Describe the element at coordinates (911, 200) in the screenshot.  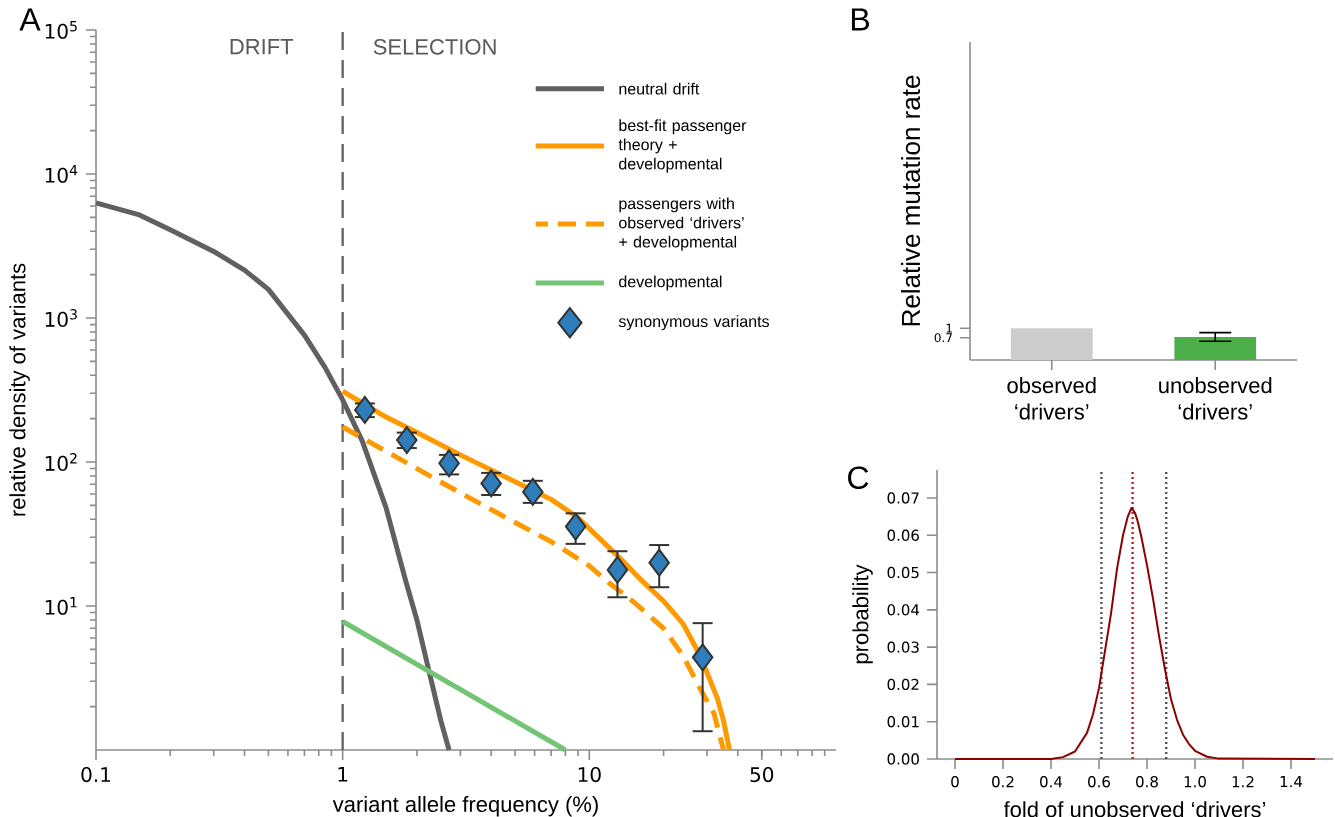
I see `y-axis-title: Relative mutation rate` at that location.